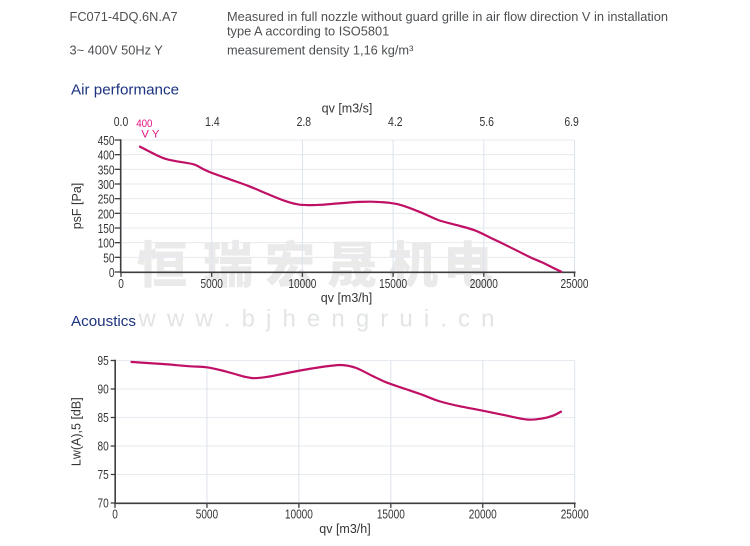 Image resolution: width=750 pixels, height=546 pixels. I want to click on svg-text: V Y, so click(150, 135).